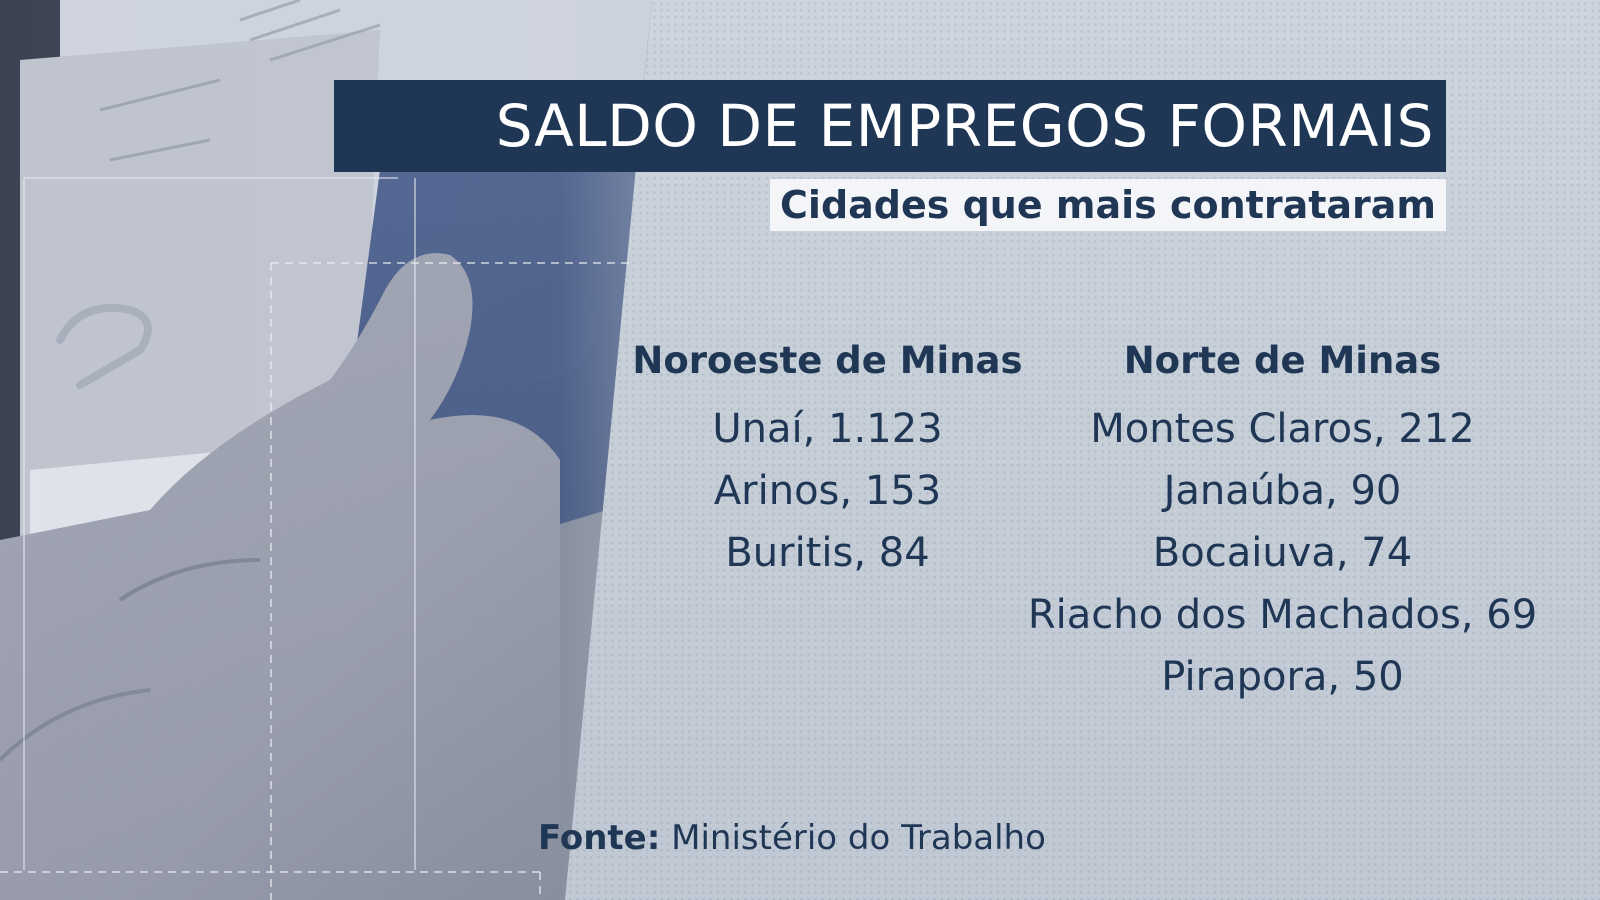  Describe the element at coordinates (1282, 491) in the screenshot. I see `list-item: Janaúba, 90` at that location.